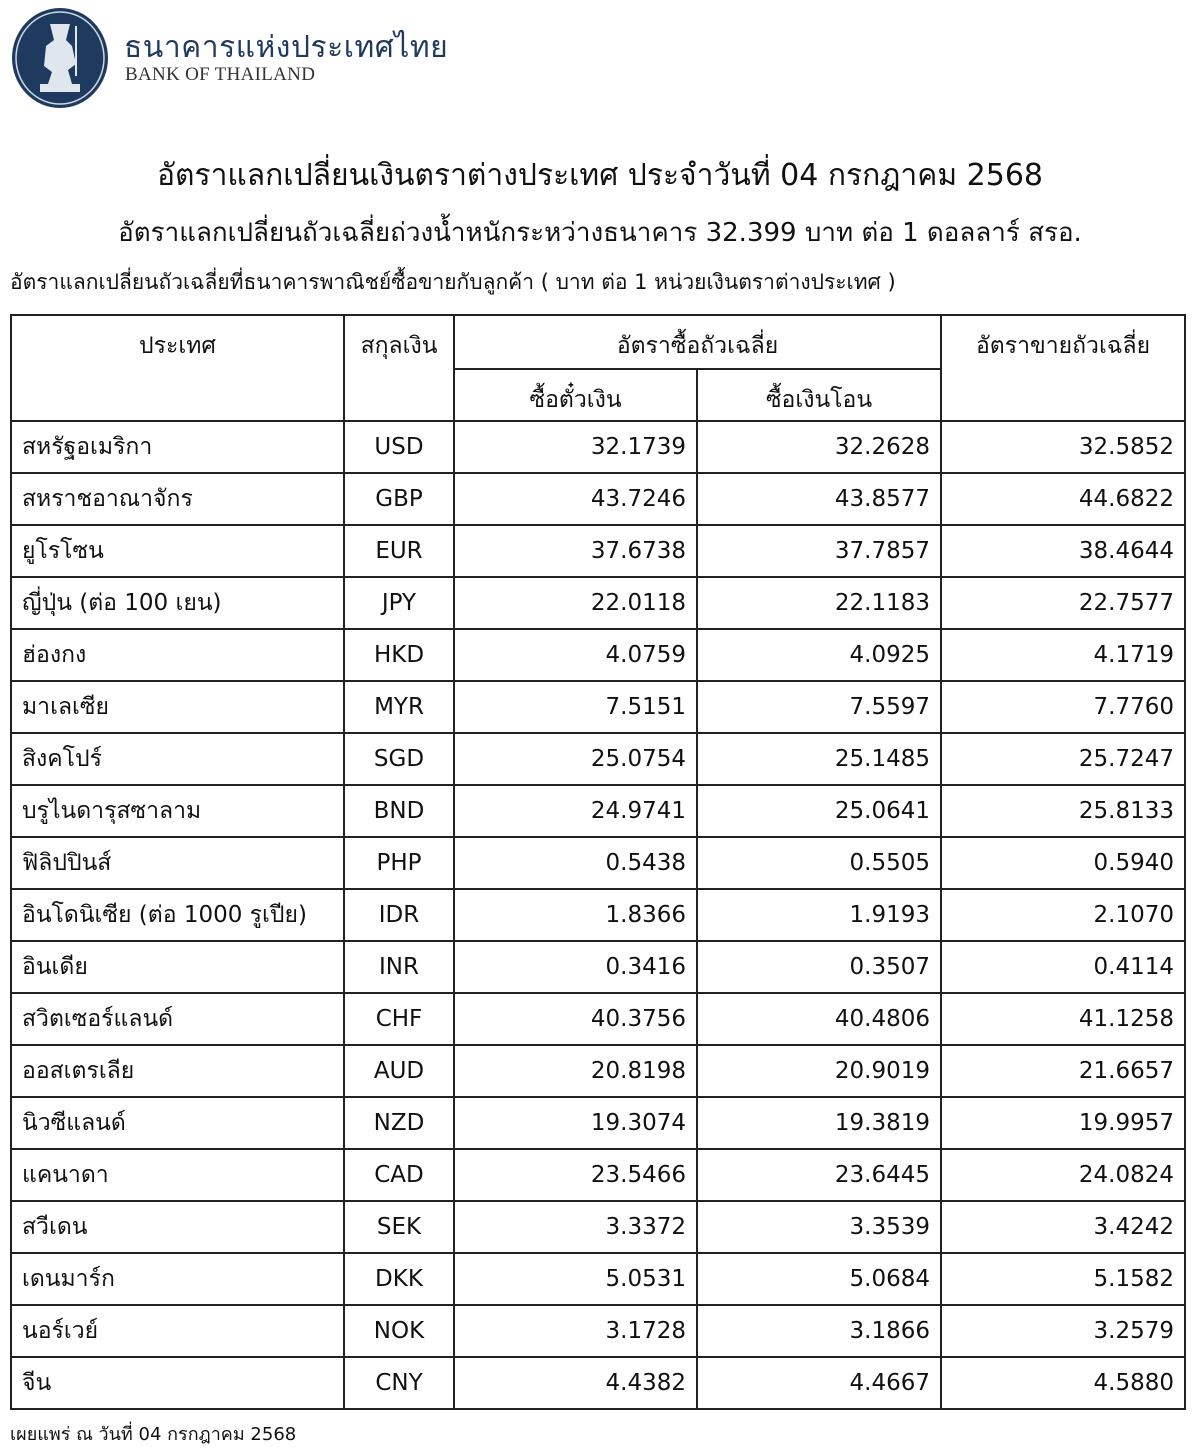  I want to click on buying-transfer-cell: 22.1183, so click(819, 603).